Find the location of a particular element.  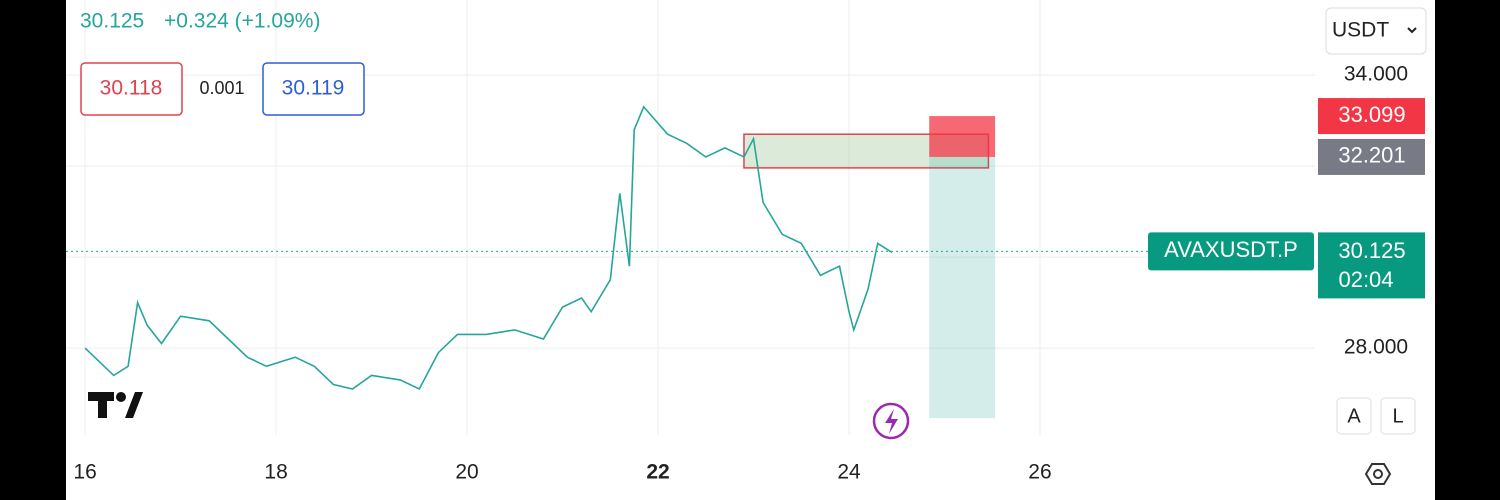

price-badge is located at coordinates (1371, 265).